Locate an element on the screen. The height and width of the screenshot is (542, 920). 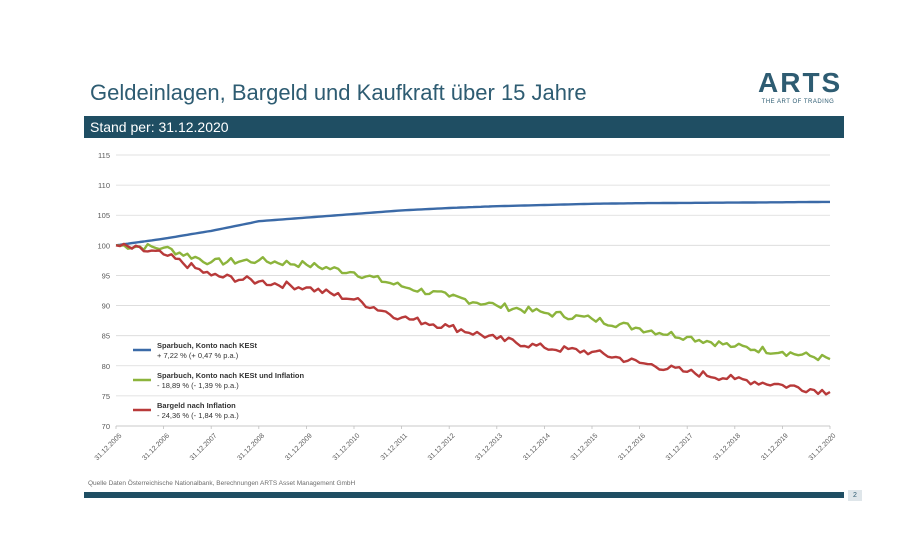
x-tick-label: 31.12.2005 is located at coordinates (109, 447).